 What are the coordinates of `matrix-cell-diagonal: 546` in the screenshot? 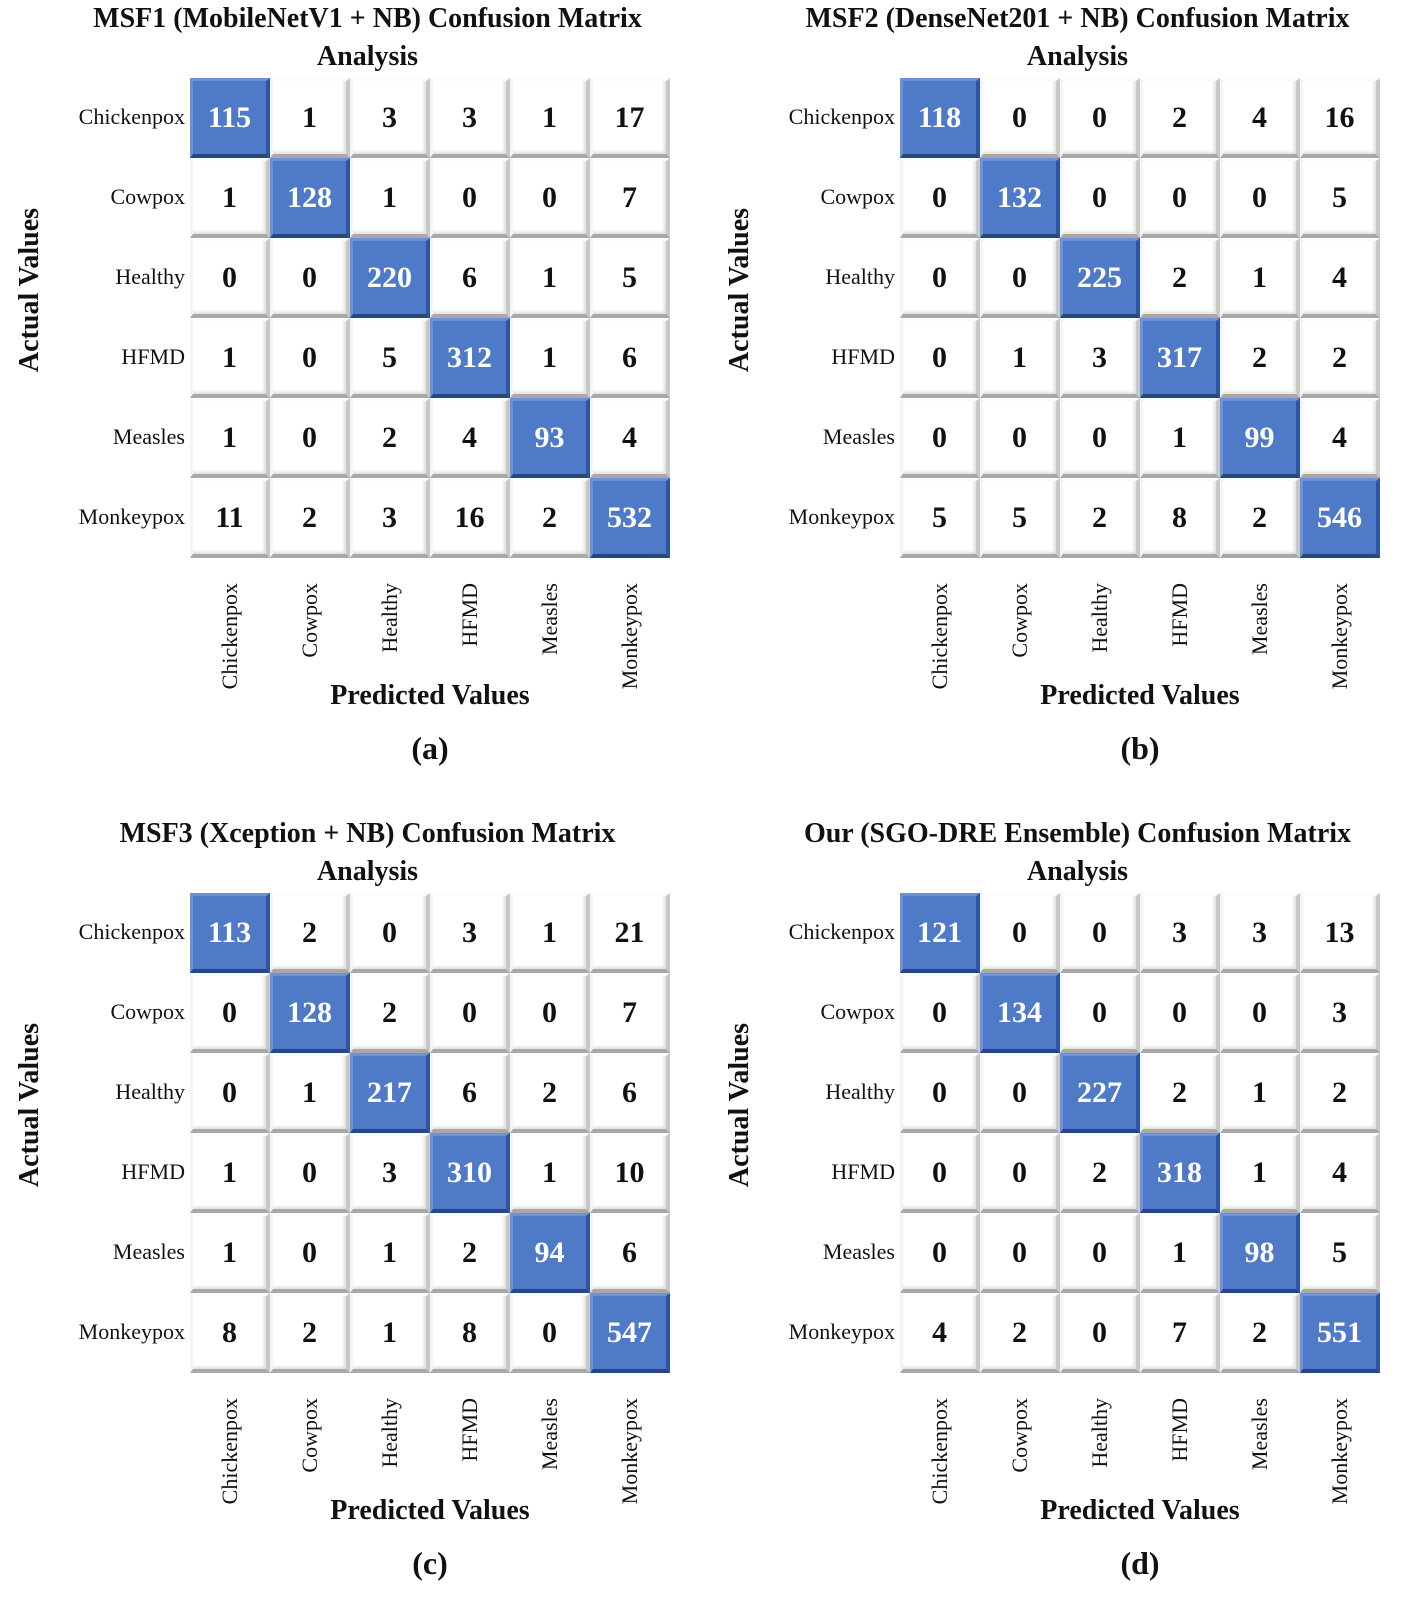 It's located at (1340, 518).